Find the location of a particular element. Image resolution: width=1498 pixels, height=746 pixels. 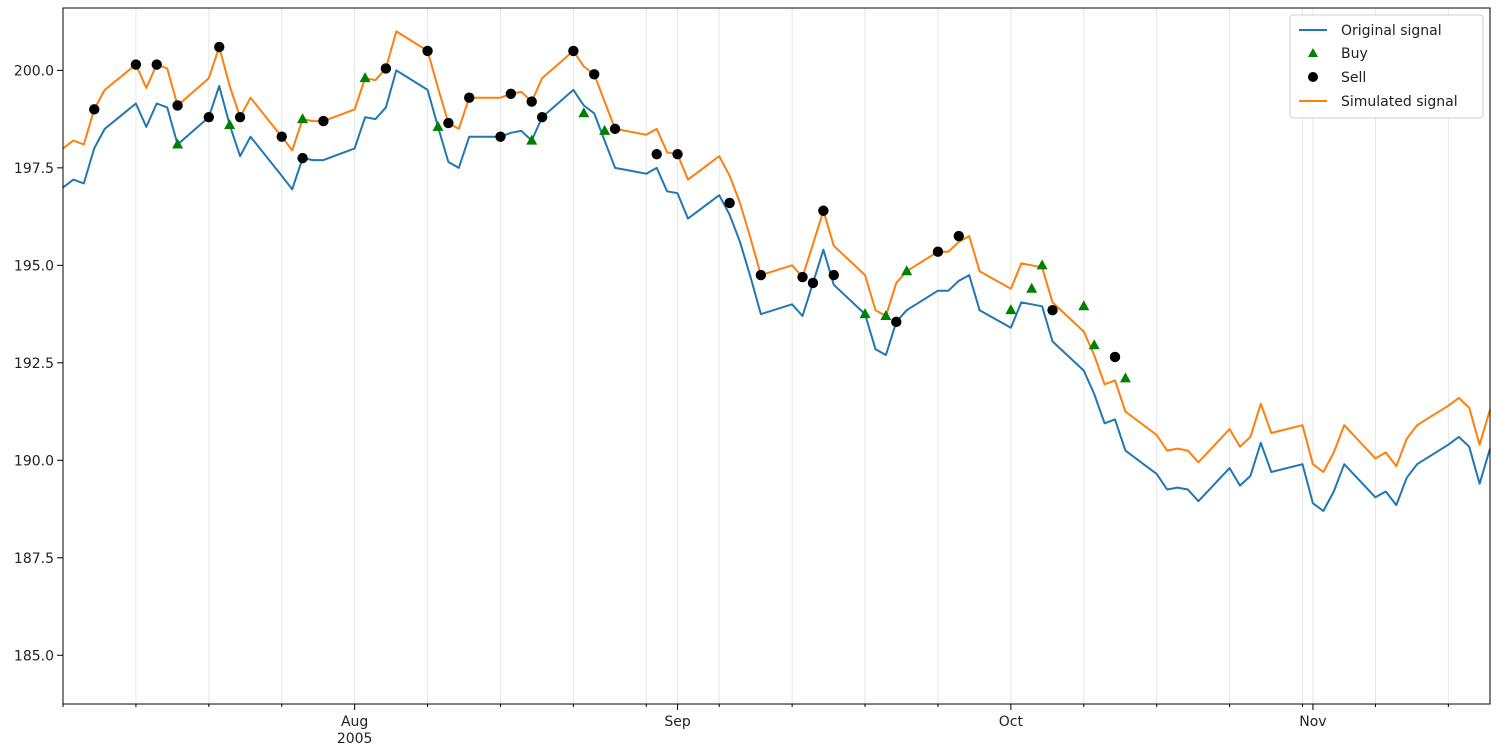

y-tick-label: 192.5 is located at coordinates (34, 364).